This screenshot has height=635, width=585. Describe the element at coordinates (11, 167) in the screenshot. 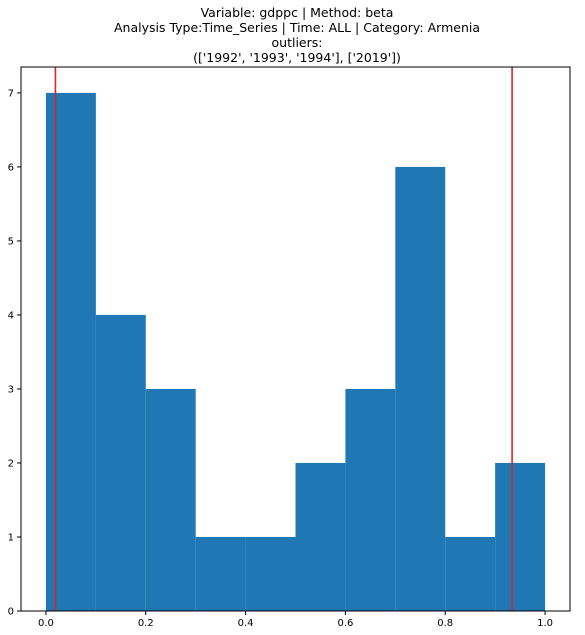

I see `y-tick-label: 6` at that location.